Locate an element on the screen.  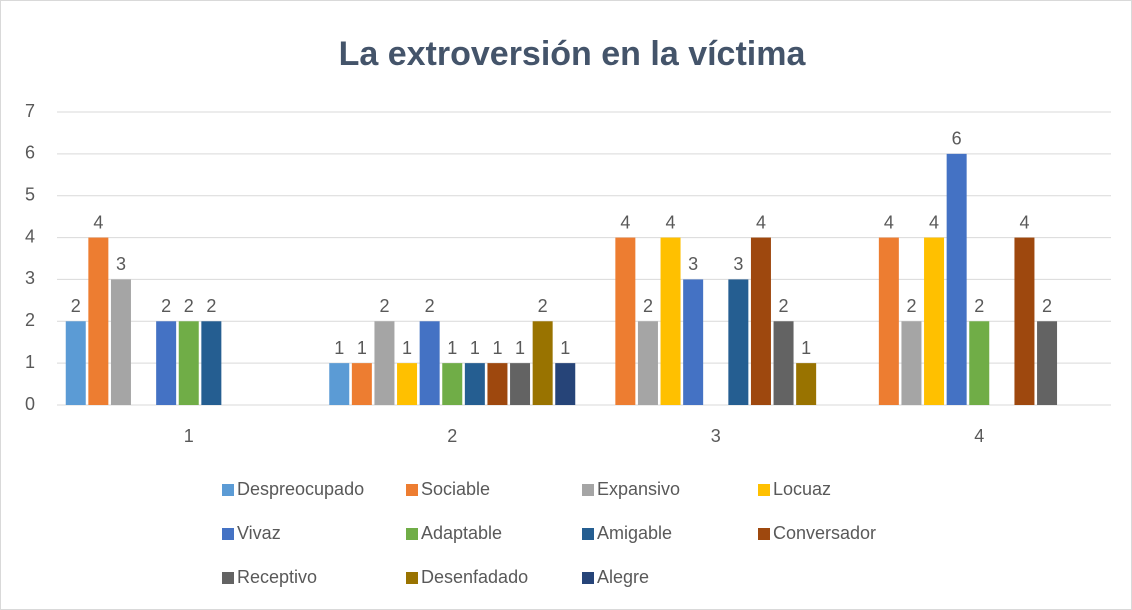
y-tick-label: 0 is located at coordinates (30, 404).